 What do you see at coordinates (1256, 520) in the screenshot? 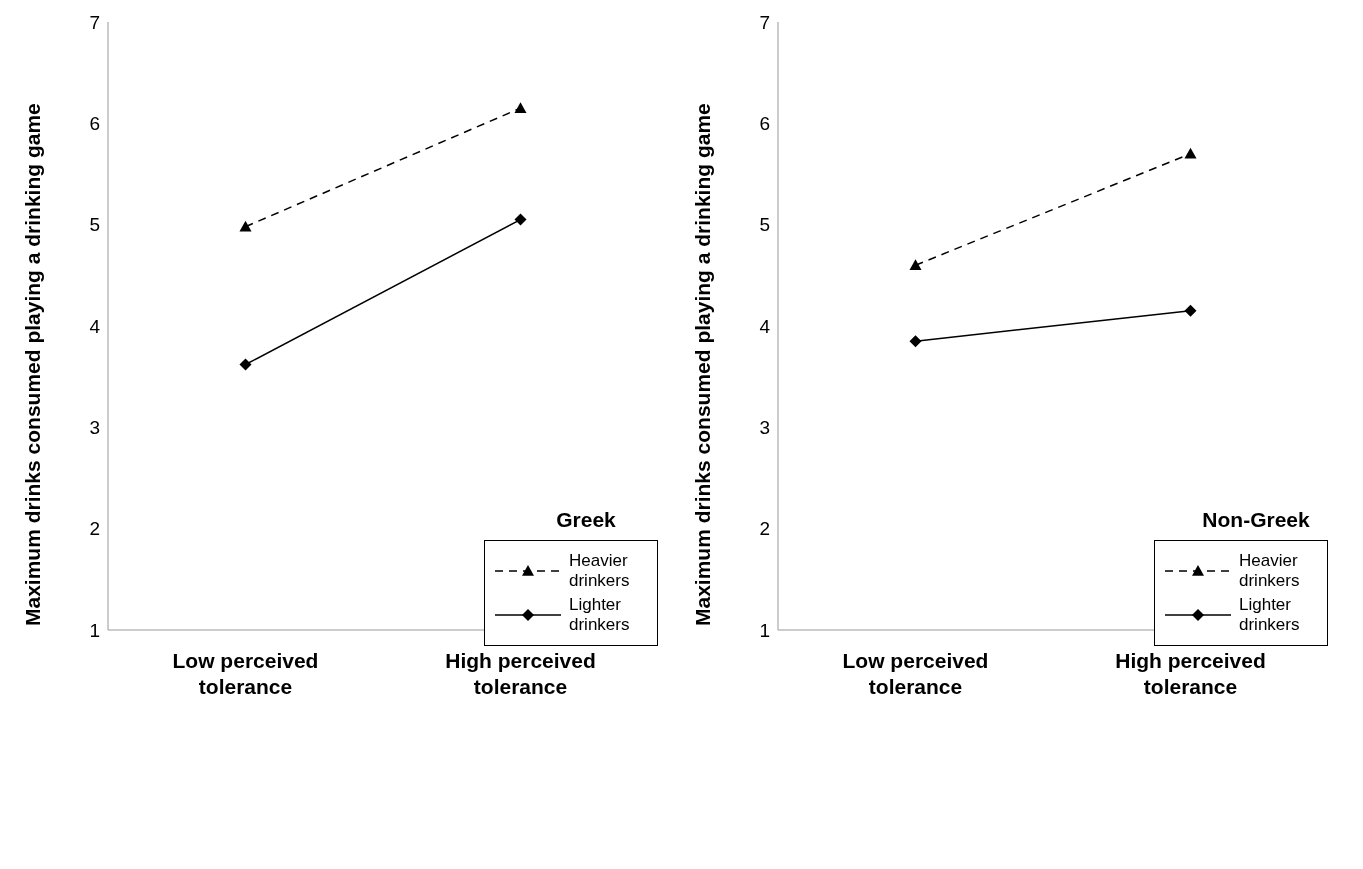
I see `legend-title: Non-Greek` at bounding box center [1256, 520].